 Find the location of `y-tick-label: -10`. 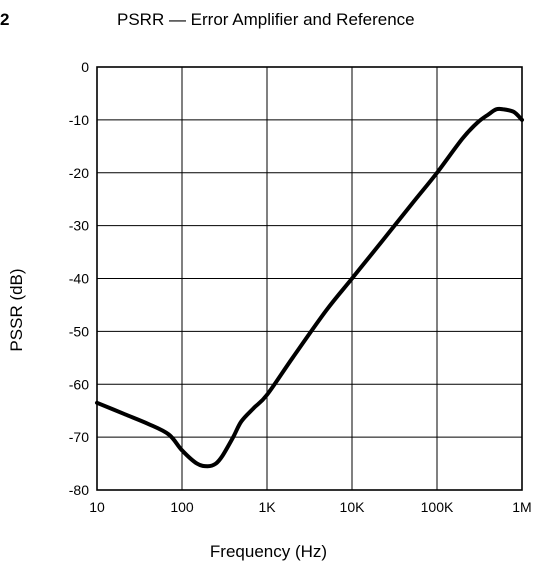

y-tick-label: -10 is located at coordinates (79, 120).